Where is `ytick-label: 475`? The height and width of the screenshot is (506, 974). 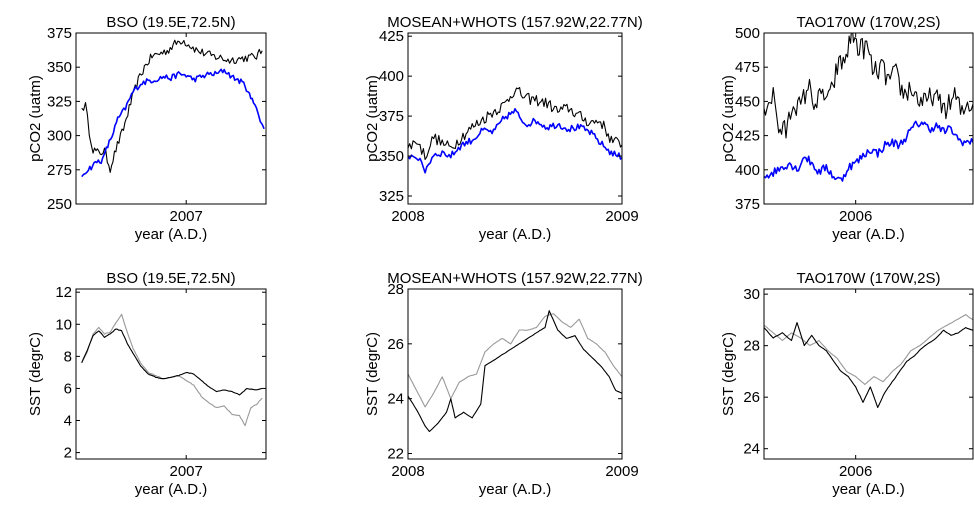 ytick-label: 475 is located at coordinates (747, 67).